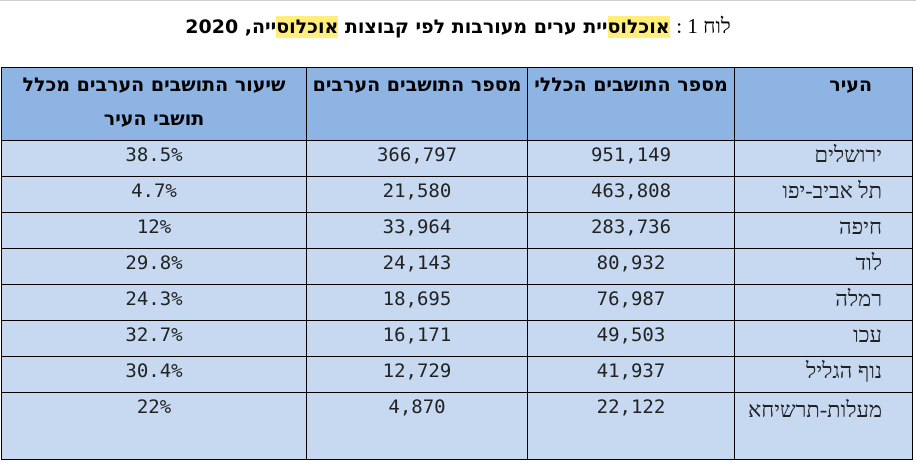  Describe the element at coordinates (154, 426) in the screenshot. I see `cell-rate: 22%` at that location.